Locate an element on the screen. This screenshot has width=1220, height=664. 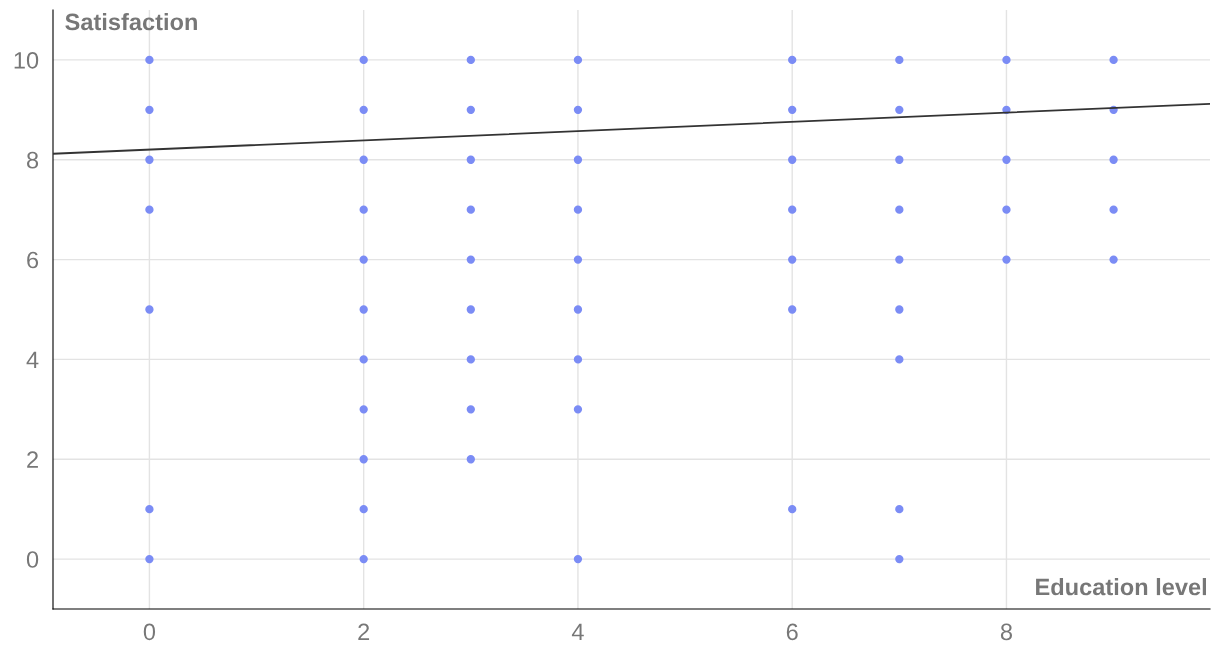
y-axis-title: Satisfaction is located at coordinates (131, 22).